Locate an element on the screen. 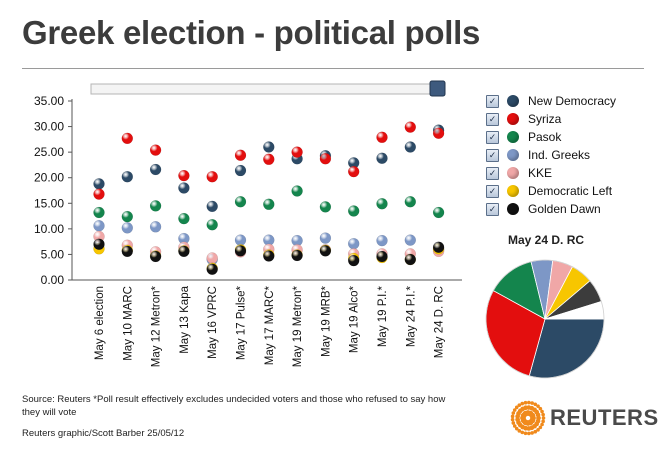 The image size is (665, 450). legend-item: ✓ New Democracy is located at coordinates (571, 101).